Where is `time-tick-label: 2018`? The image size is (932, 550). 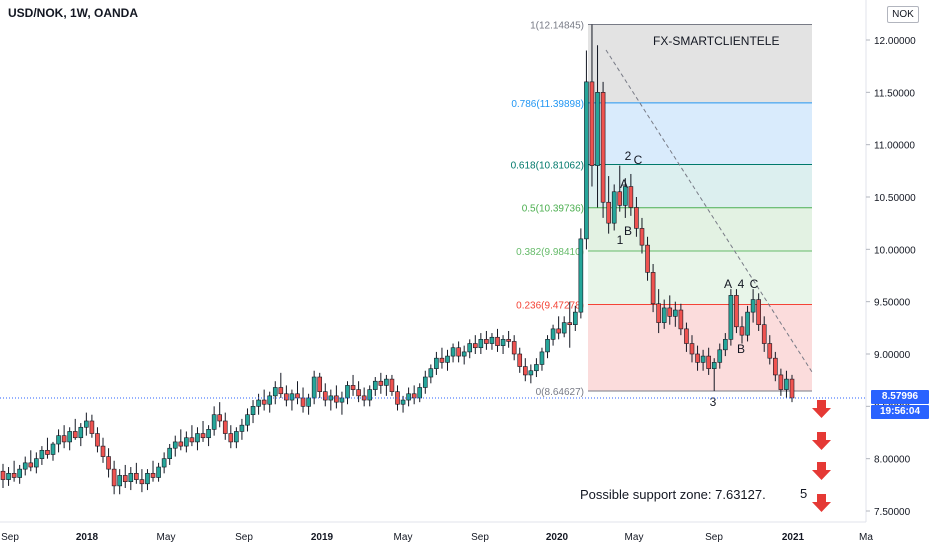 time-tick-label: 2018 is located at coordinates (87, 537).